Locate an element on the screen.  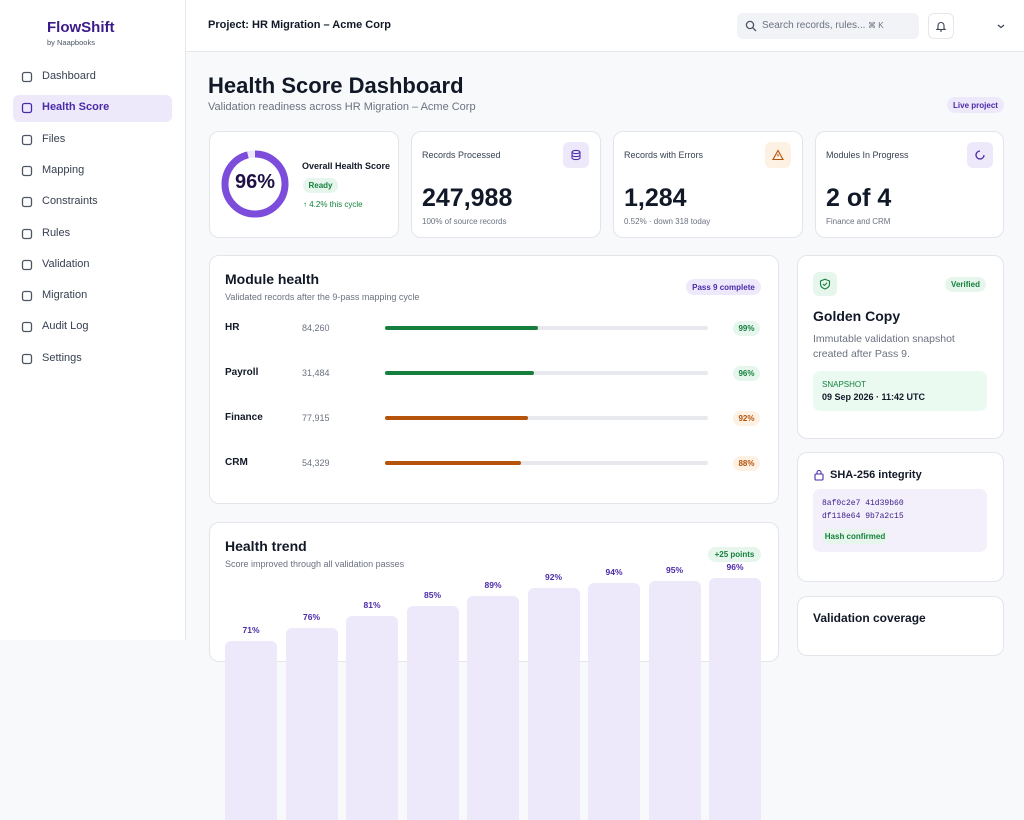
module-pct: 99% is located at coordinates (746, 328).